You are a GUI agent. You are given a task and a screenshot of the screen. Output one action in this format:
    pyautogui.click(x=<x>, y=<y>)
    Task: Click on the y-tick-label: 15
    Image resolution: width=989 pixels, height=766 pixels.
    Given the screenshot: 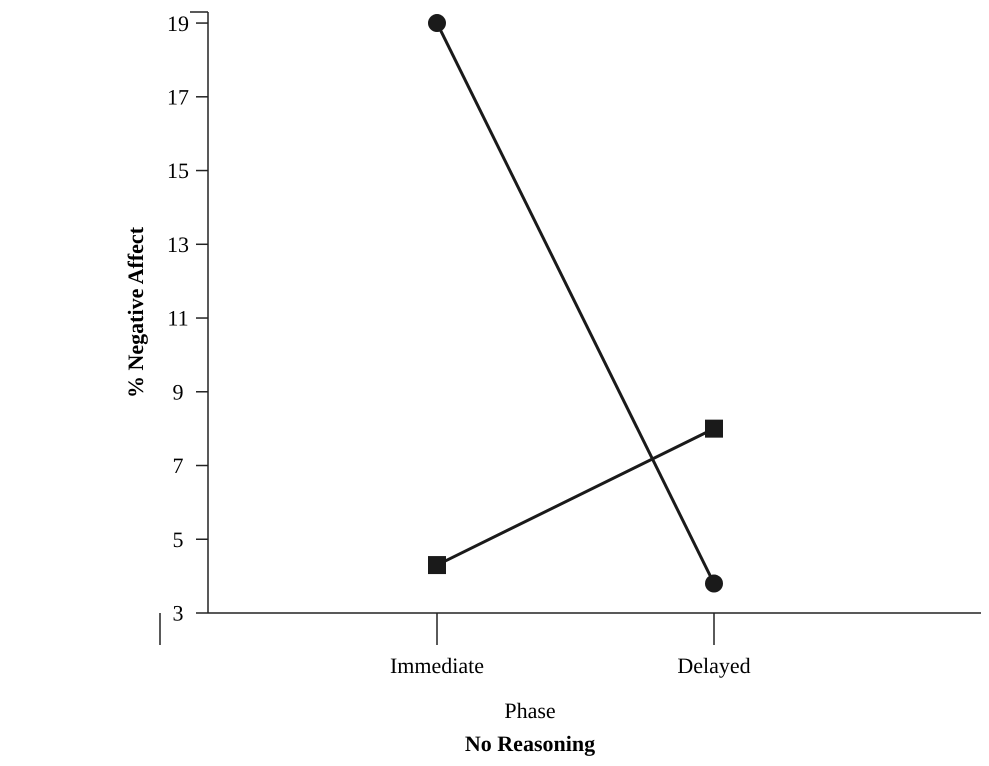 What is the action you would take?
    pyautogui.click(x=178, y=171)
    